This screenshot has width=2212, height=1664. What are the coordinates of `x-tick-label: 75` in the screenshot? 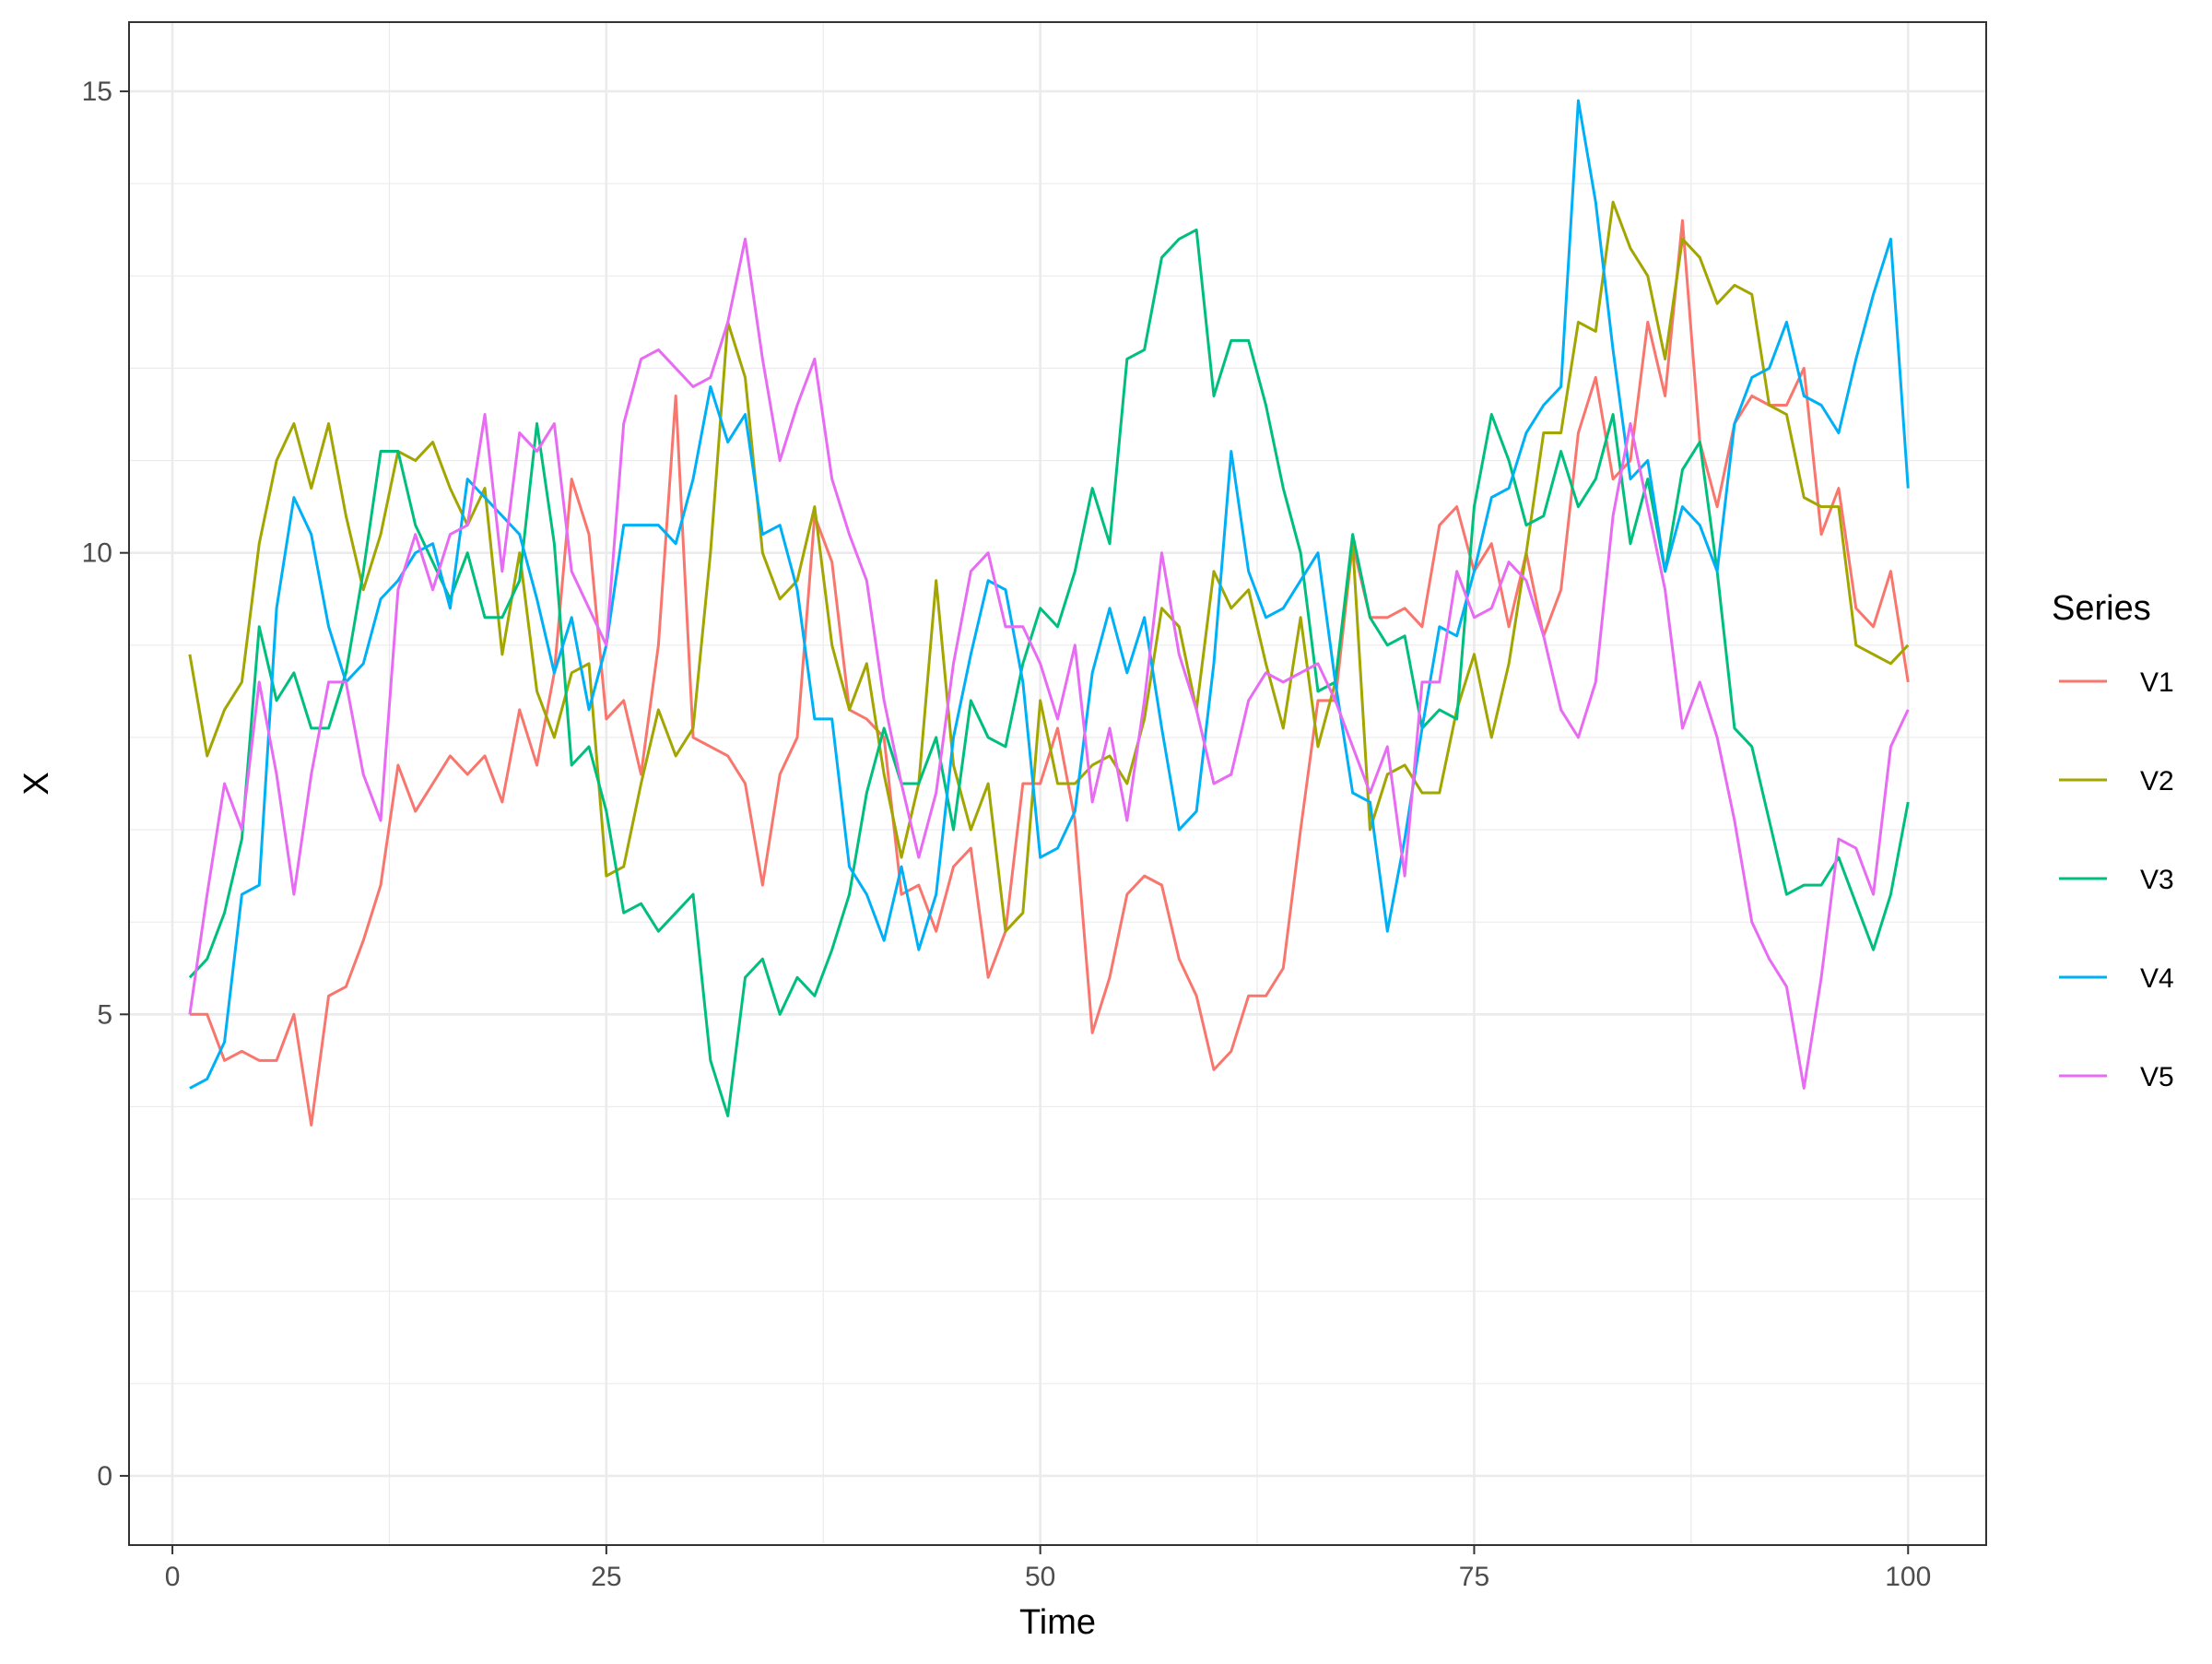 It's located at (1474, 1577).